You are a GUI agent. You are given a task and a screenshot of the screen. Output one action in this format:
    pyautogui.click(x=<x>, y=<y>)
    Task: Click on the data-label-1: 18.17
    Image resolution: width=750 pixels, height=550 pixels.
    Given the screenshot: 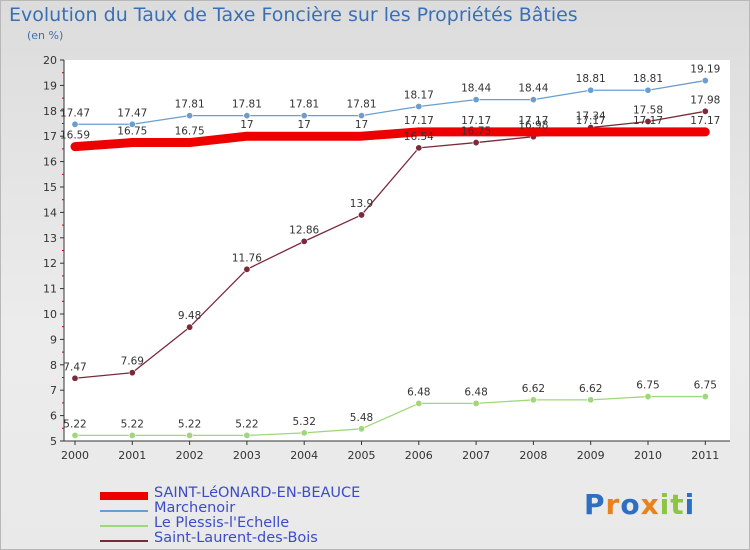 What is the action you would take?
    pyautogui.click(x=419, y=95)
    